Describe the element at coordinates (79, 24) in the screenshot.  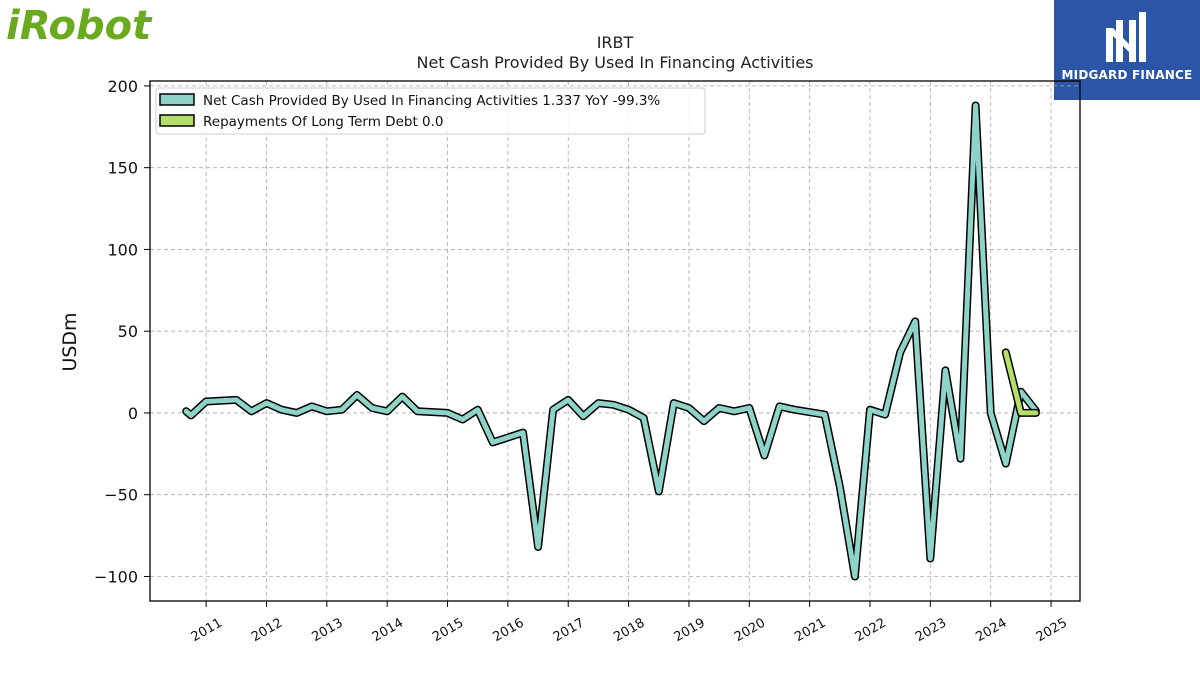
I see `irobot-logo-text: iRobot` at that location.